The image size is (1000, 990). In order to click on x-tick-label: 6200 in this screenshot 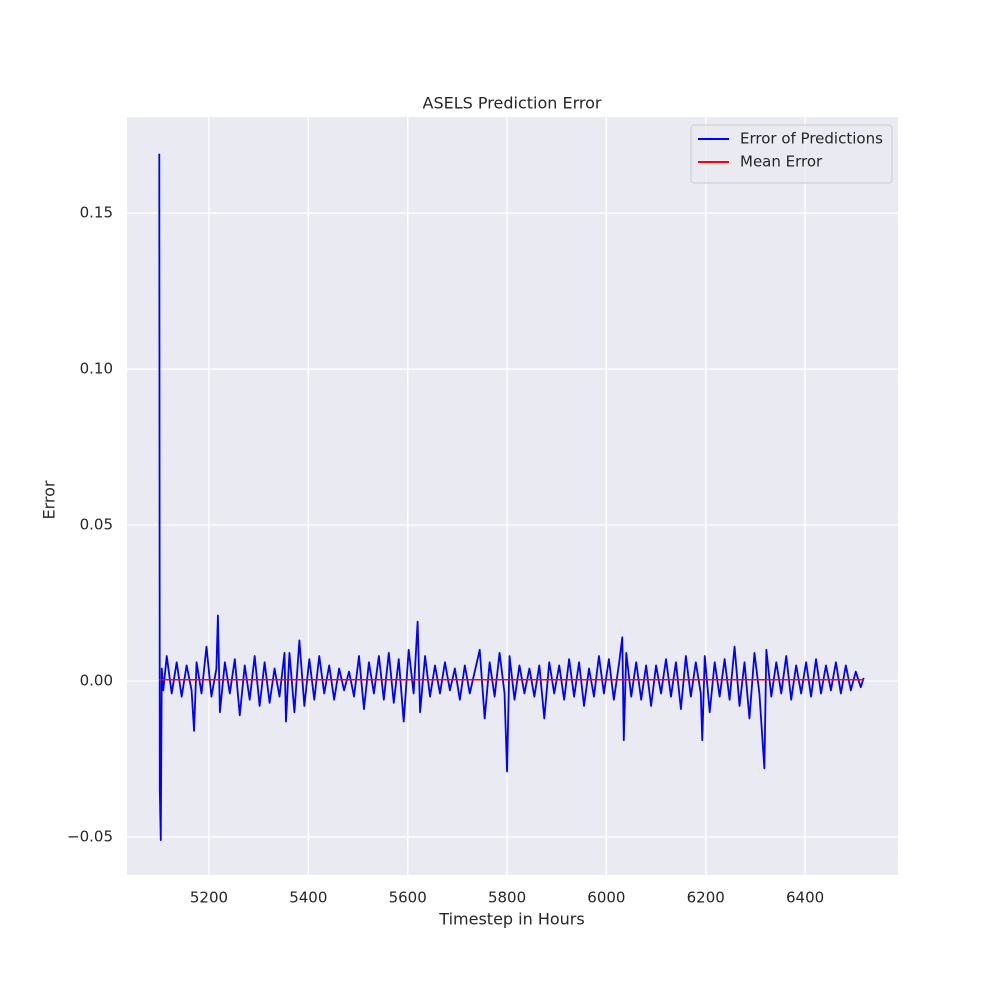, I will do `click(706, 898)`.